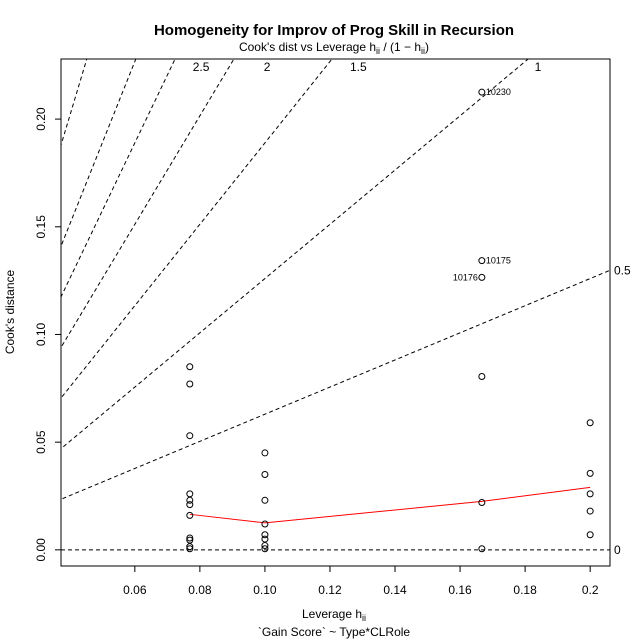 The width and height of the screenshot is (640, 640). I want to click on x-tick-label: 0.12, so click(330, 590).